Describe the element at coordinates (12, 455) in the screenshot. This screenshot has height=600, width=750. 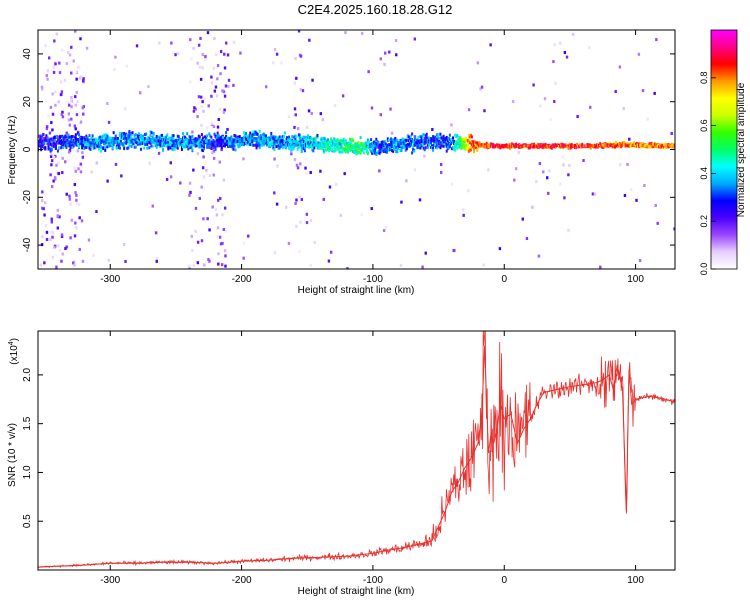
I see `snr-y-axis-label: SNR (10 * v/v)` at that location.